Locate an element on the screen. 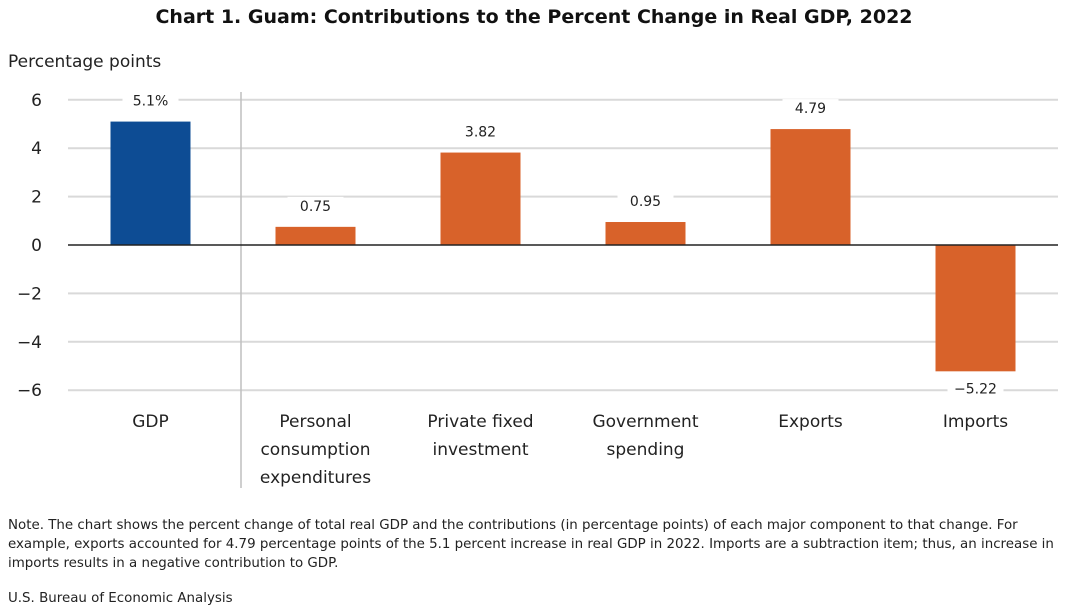  category-label: investment is located at coordinates (481, 450).